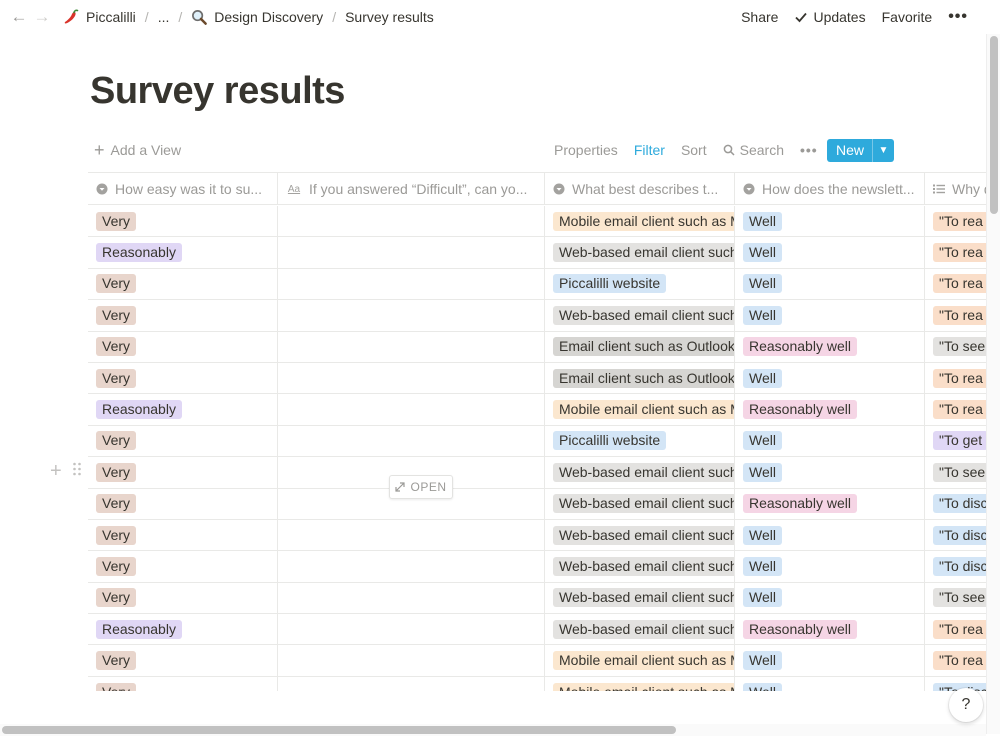  Describe the element at coordinates (257, 17) in the screenshot. I see `breadcrumb-design-discovery: Design Discovery` at that location.